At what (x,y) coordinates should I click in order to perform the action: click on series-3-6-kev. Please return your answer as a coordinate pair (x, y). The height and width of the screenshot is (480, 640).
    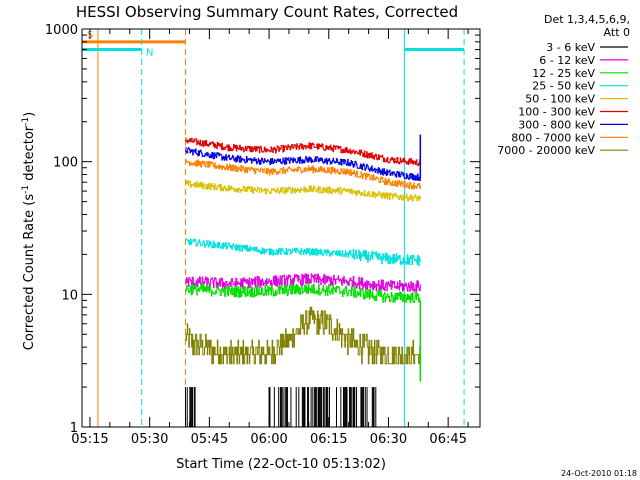
    Looking at the image, I should click on (280, 407).